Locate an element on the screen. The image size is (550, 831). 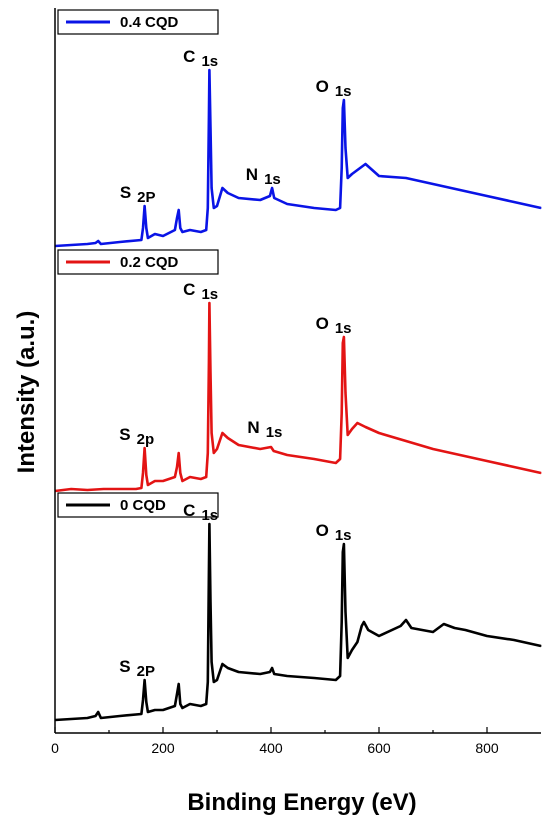
x-tick-label-400: 400 is located at coordinates (271, 748).